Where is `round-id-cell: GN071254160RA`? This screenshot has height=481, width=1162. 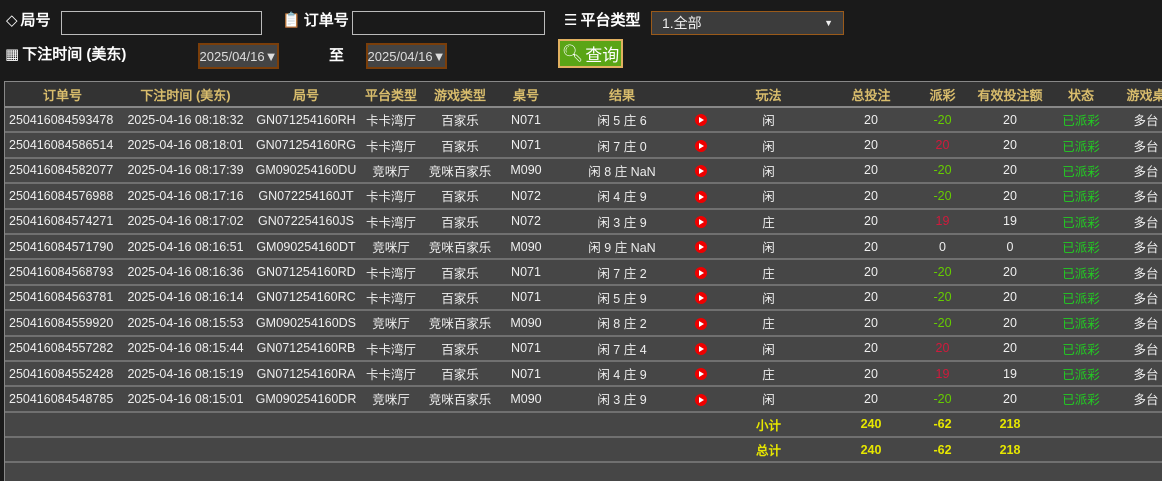 round-id-cell: GN071254160RA is located at coordinates (306, 374).